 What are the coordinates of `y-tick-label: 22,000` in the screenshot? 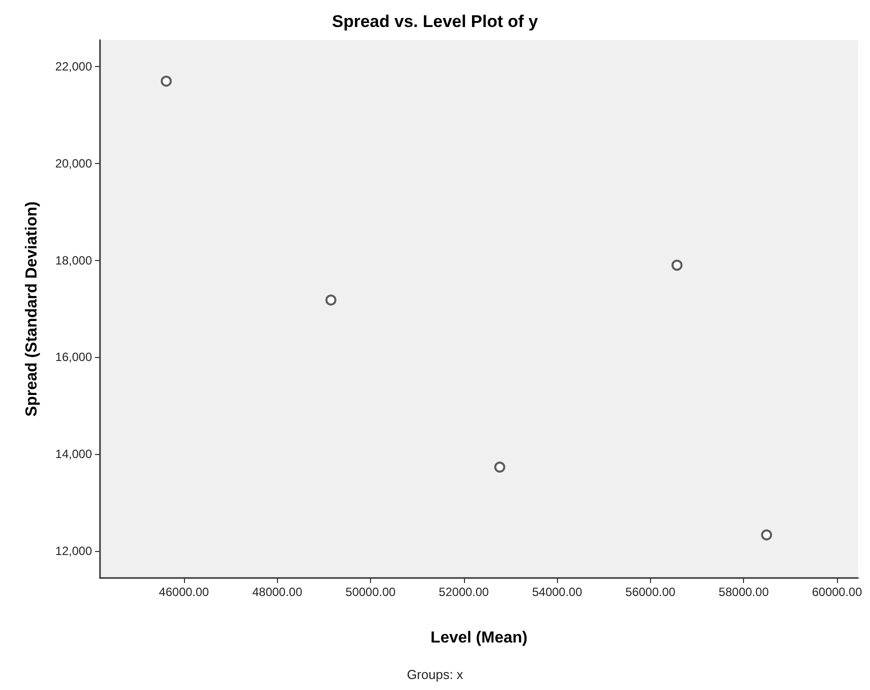 It's located at (73, 67).